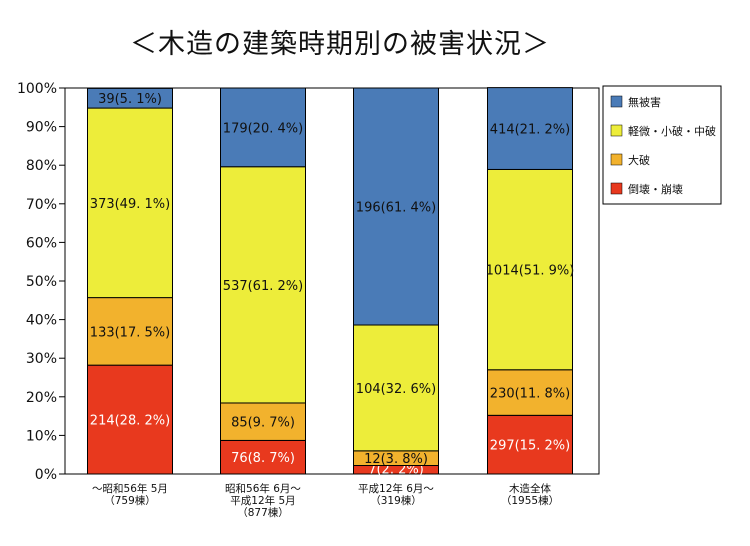 Image resolution: width=750 pixels, height=546 pixels. Describe the element at coordinates (644, 102) in the screenshot. I see `legend-label: 無被害` at that location.